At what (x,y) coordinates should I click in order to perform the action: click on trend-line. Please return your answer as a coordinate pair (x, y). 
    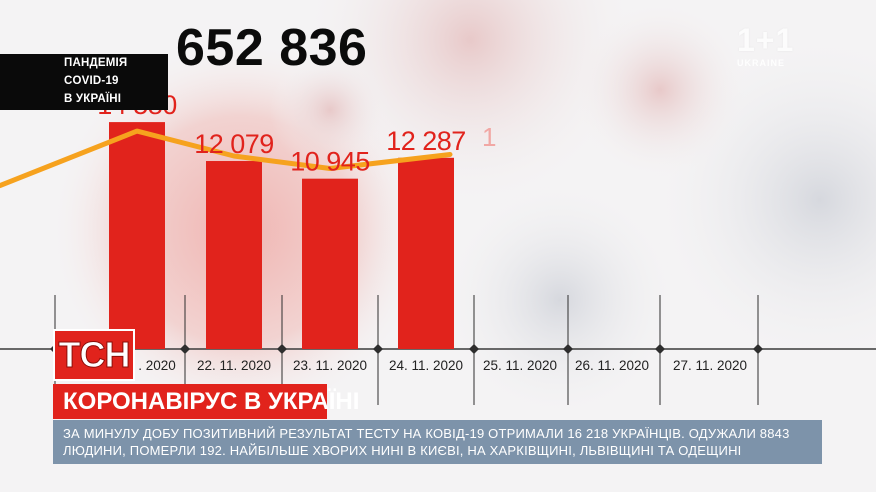
    Looking at the image, I should click on (226, 158).